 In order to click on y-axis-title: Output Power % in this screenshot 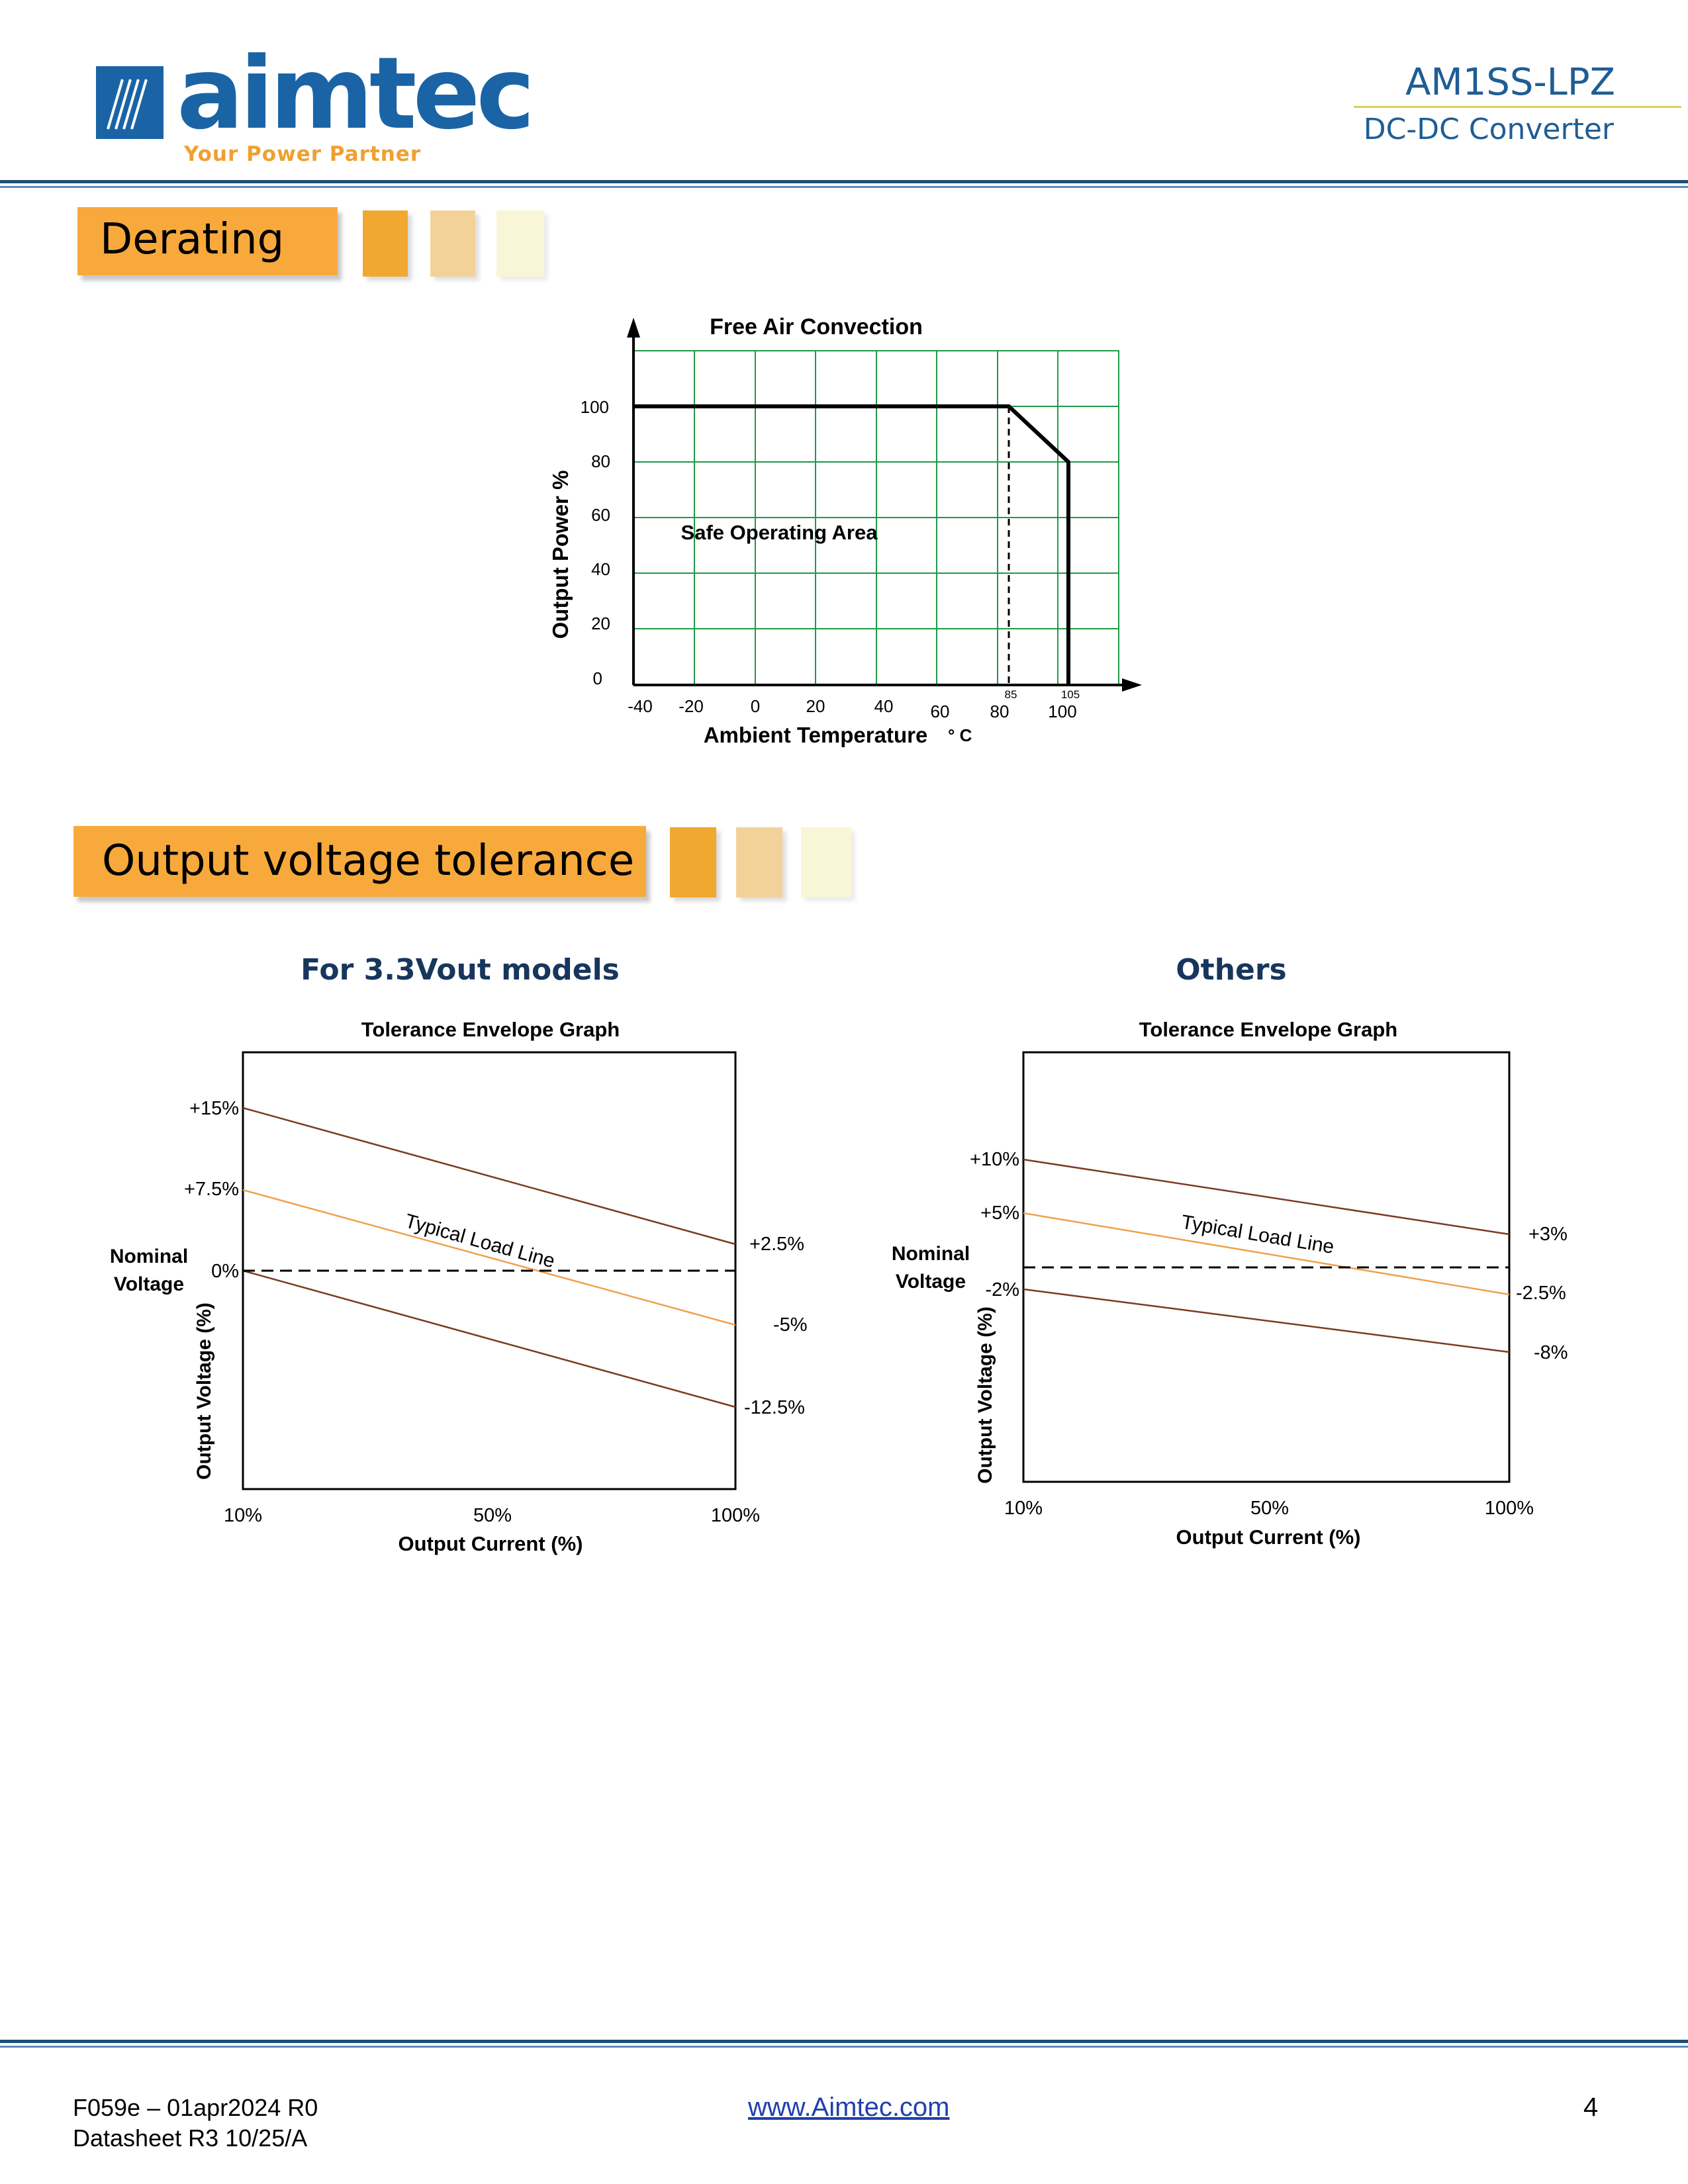, I will do `click(560, 555)`.